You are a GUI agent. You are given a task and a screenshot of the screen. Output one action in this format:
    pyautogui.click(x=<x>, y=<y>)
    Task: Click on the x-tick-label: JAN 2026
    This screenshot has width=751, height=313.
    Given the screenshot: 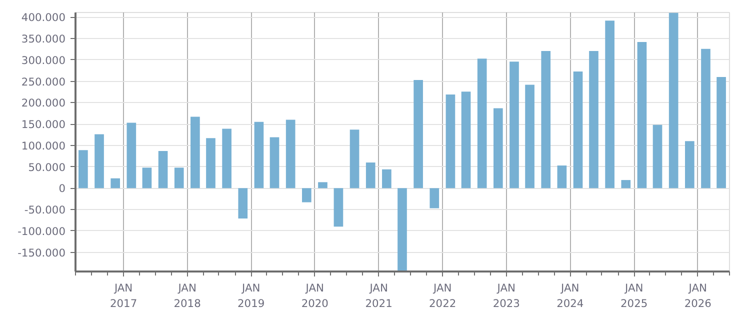 What is the action you would take?
    pyautogui.click(x=698, y=296)
    